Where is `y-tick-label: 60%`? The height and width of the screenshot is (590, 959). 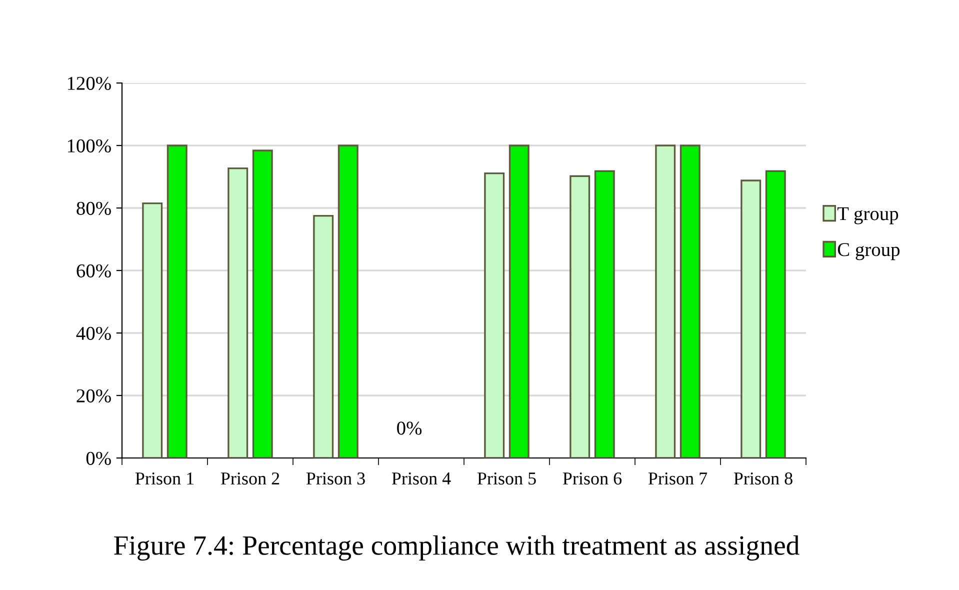
y-tick-label: 60% is located at coordinates (93, 271).